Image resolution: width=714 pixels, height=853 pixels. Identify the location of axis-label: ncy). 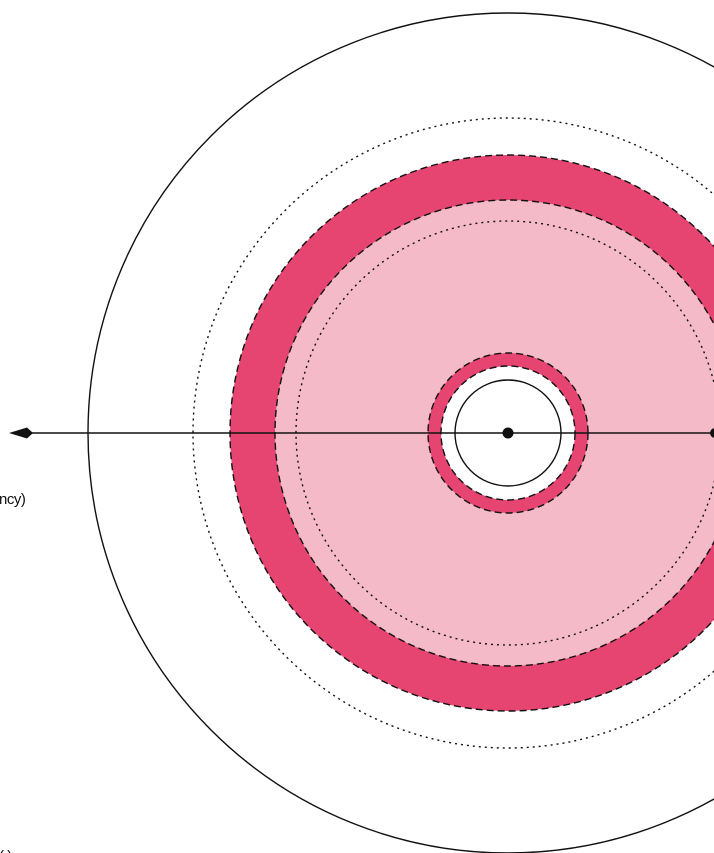
(13, 499).